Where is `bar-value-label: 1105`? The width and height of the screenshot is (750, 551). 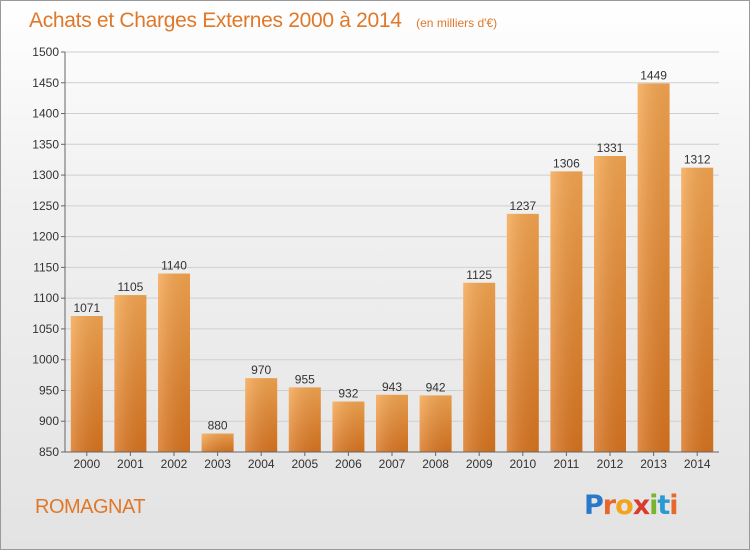
bar-value-label: 1105 is located at coordinates (130, 287).